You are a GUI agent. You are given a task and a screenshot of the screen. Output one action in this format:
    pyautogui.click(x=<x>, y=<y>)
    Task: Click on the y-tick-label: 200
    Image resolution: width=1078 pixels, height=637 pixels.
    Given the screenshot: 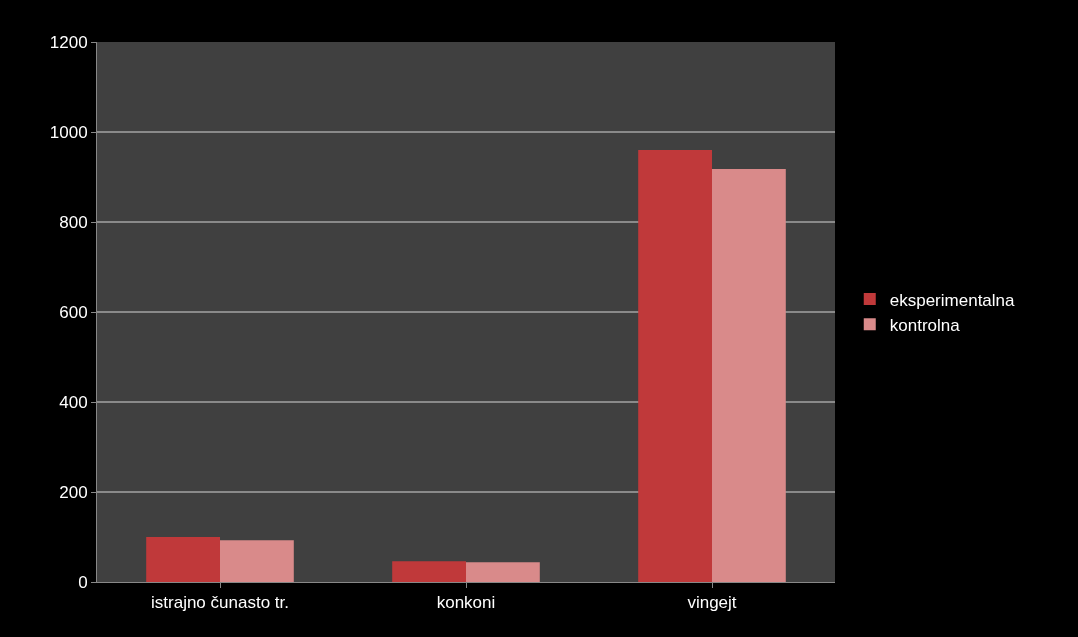 What is the action you would take?
    pyautogui.click(x=73, y=492)
    